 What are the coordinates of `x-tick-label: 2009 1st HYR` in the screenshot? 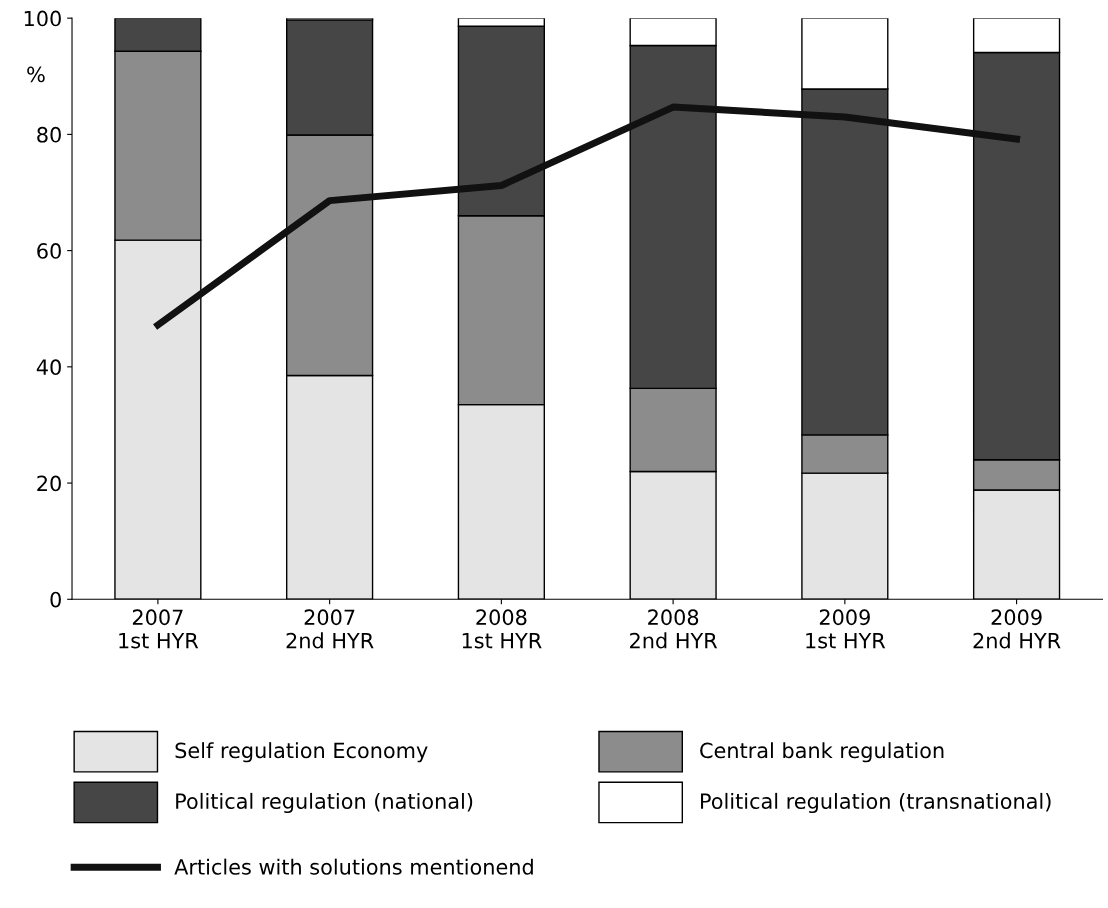 It's located at (846, 629).